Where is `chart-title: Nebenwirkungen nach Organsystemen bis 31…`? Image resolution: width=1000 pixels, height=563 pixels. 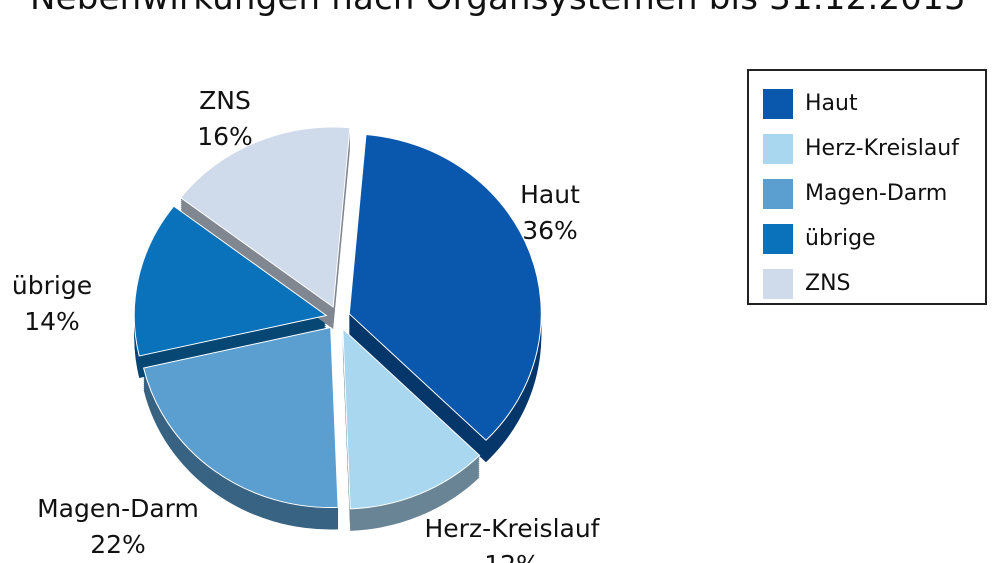
chart-title: Nebenwirkungen nach Organsystemen bis 31… is located at coordinates (498, 9).